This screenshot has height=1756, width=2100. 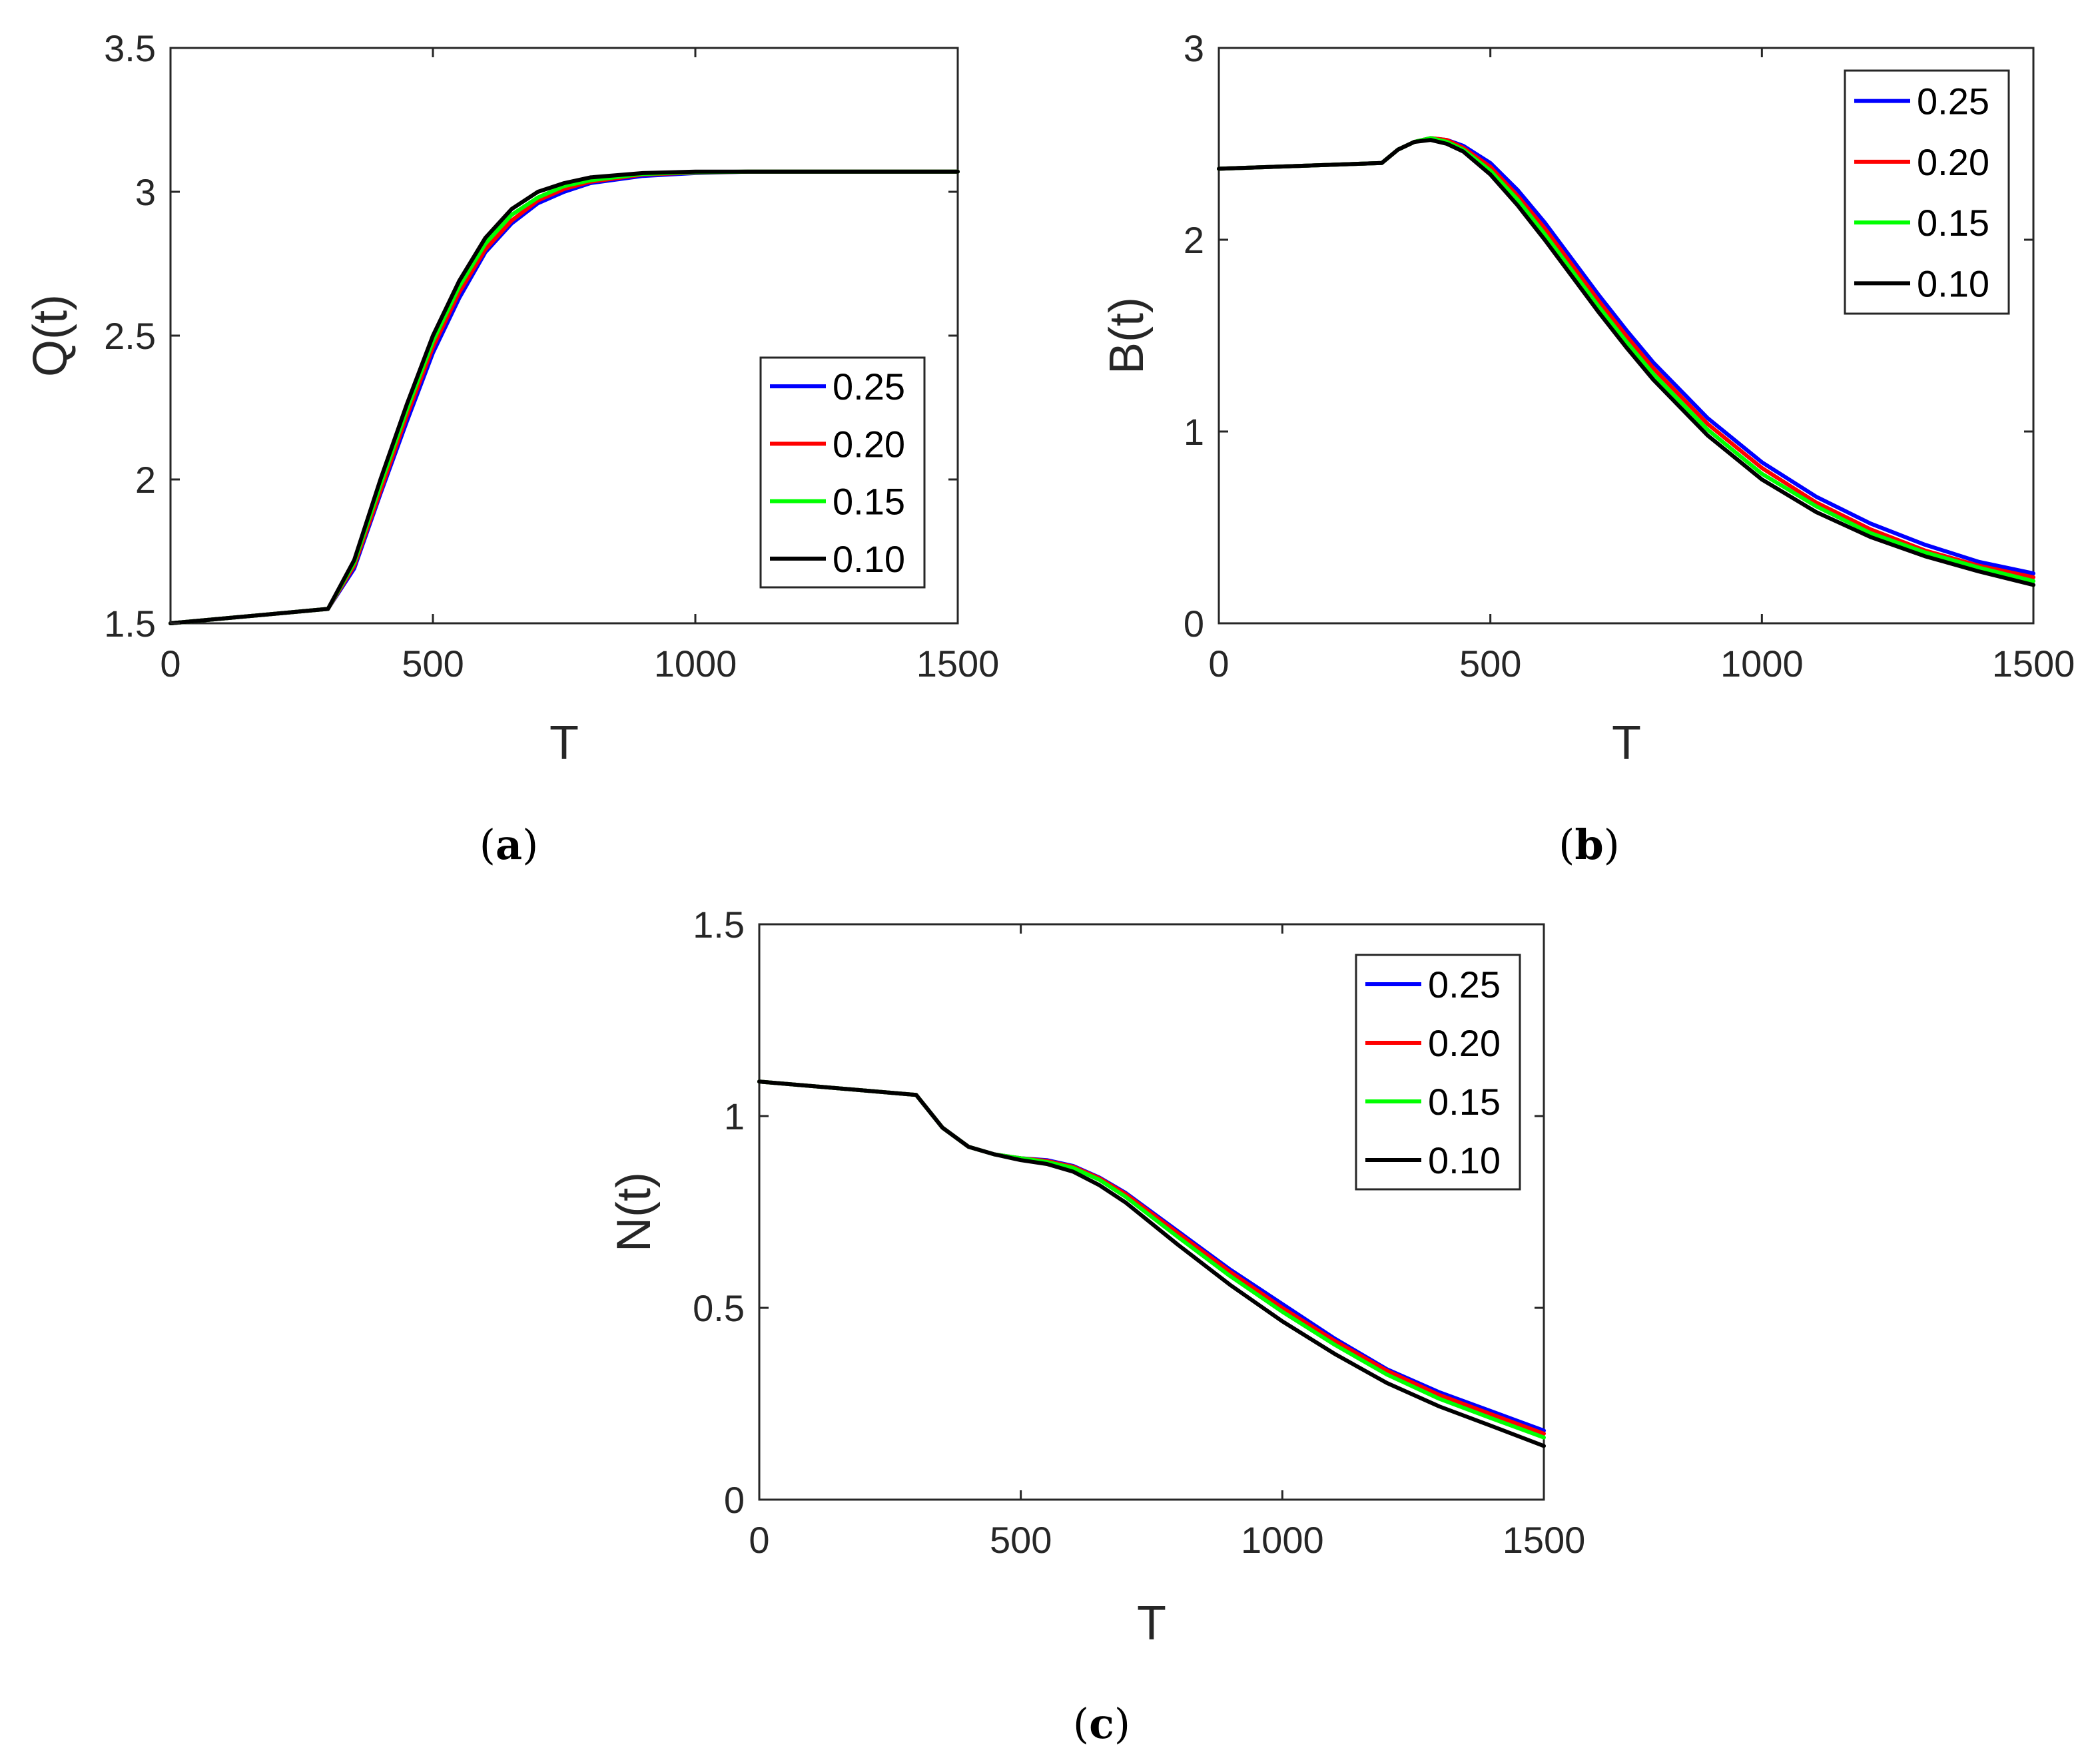 What do you see at coordinates (1464, 985) in the screenshot?
I see `legend-label-c-0_25: 0.25` at bounding box center [1464, 985].